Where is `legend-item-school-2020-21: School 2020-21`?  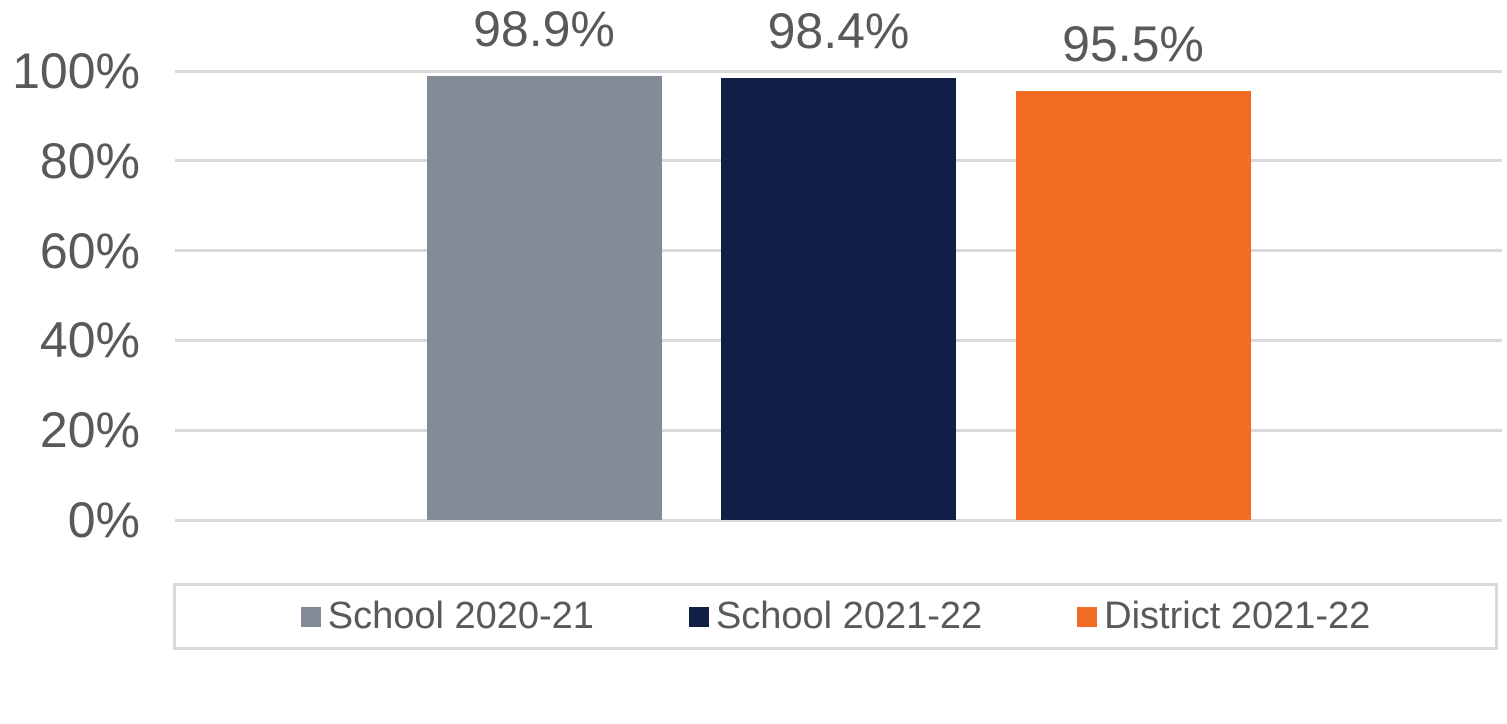
legend-item-school-2020-21: School 2020-21 is located at coordinates (447, 616).